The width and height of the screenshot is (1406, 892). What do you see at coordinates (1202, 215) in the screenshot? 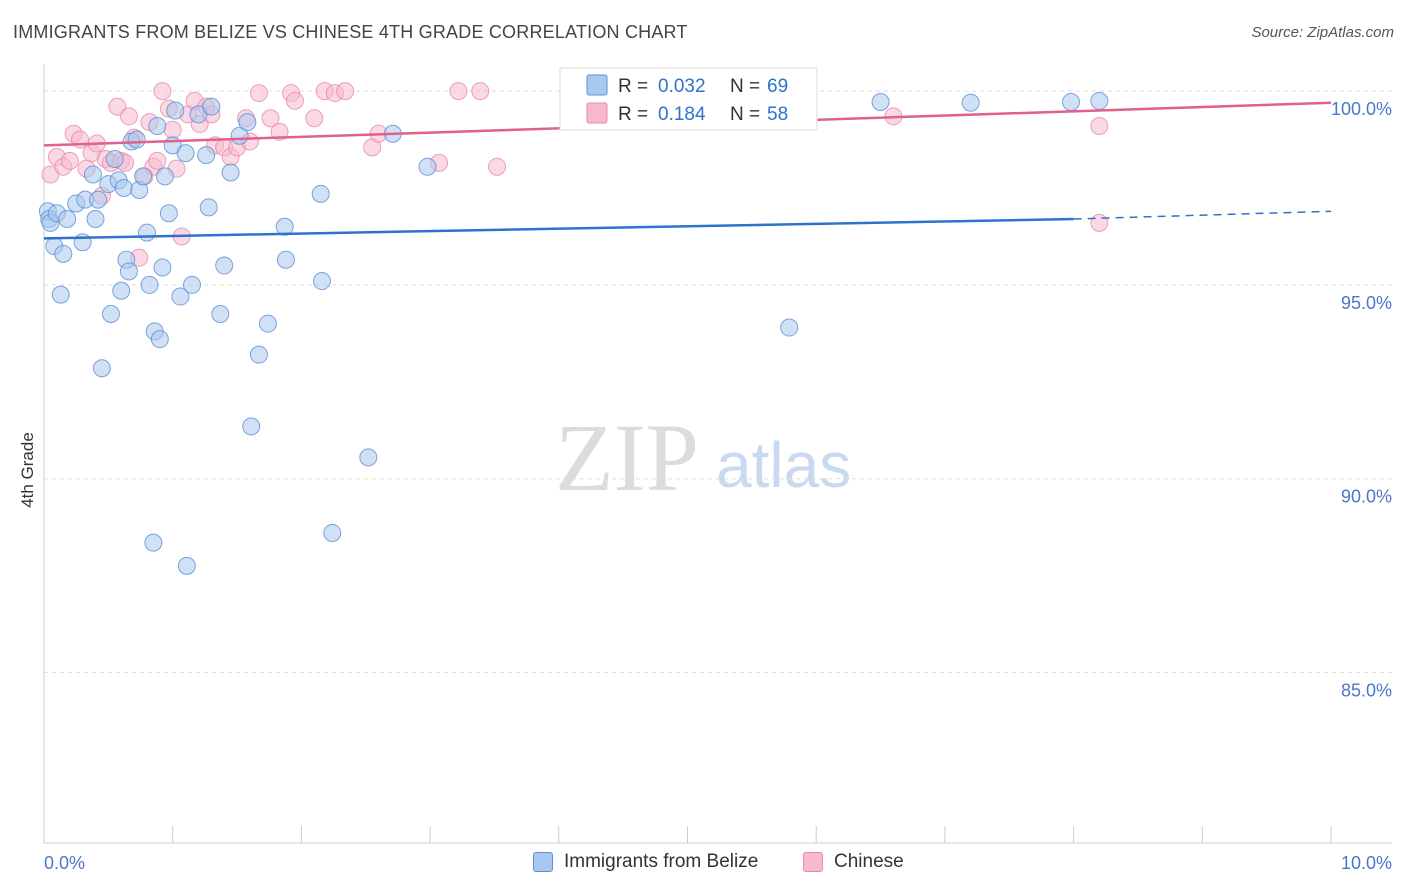
I see `trend-line-belize-extension` at bounding box center [1202, 215].